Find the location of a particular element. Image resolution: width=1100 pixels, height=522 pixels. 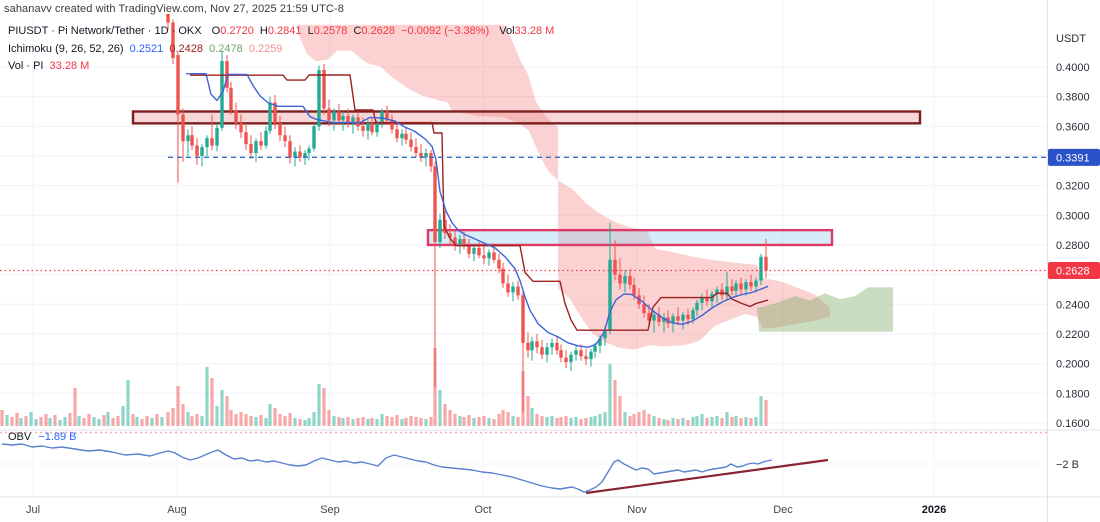

last-price-badge-text: 0.2628 is located at coordinates (1073, 271).